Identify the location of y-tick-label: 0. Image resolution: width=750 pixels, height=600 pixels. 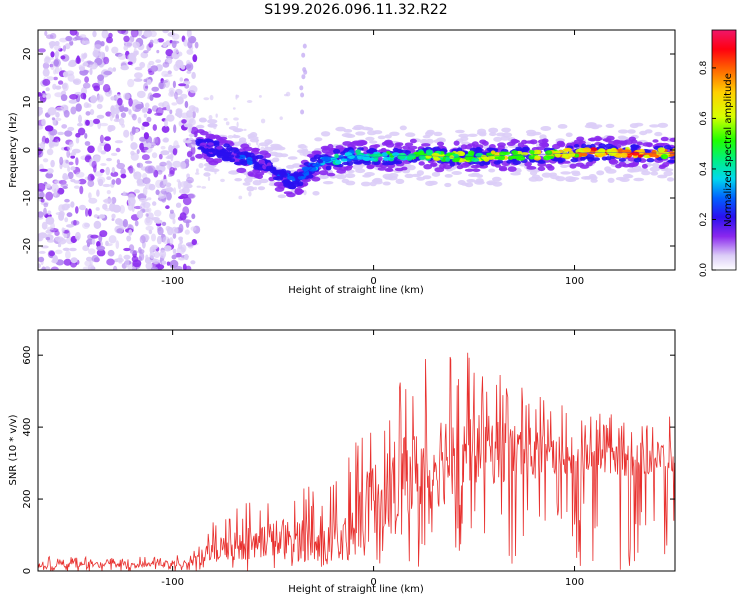
(27, 571).